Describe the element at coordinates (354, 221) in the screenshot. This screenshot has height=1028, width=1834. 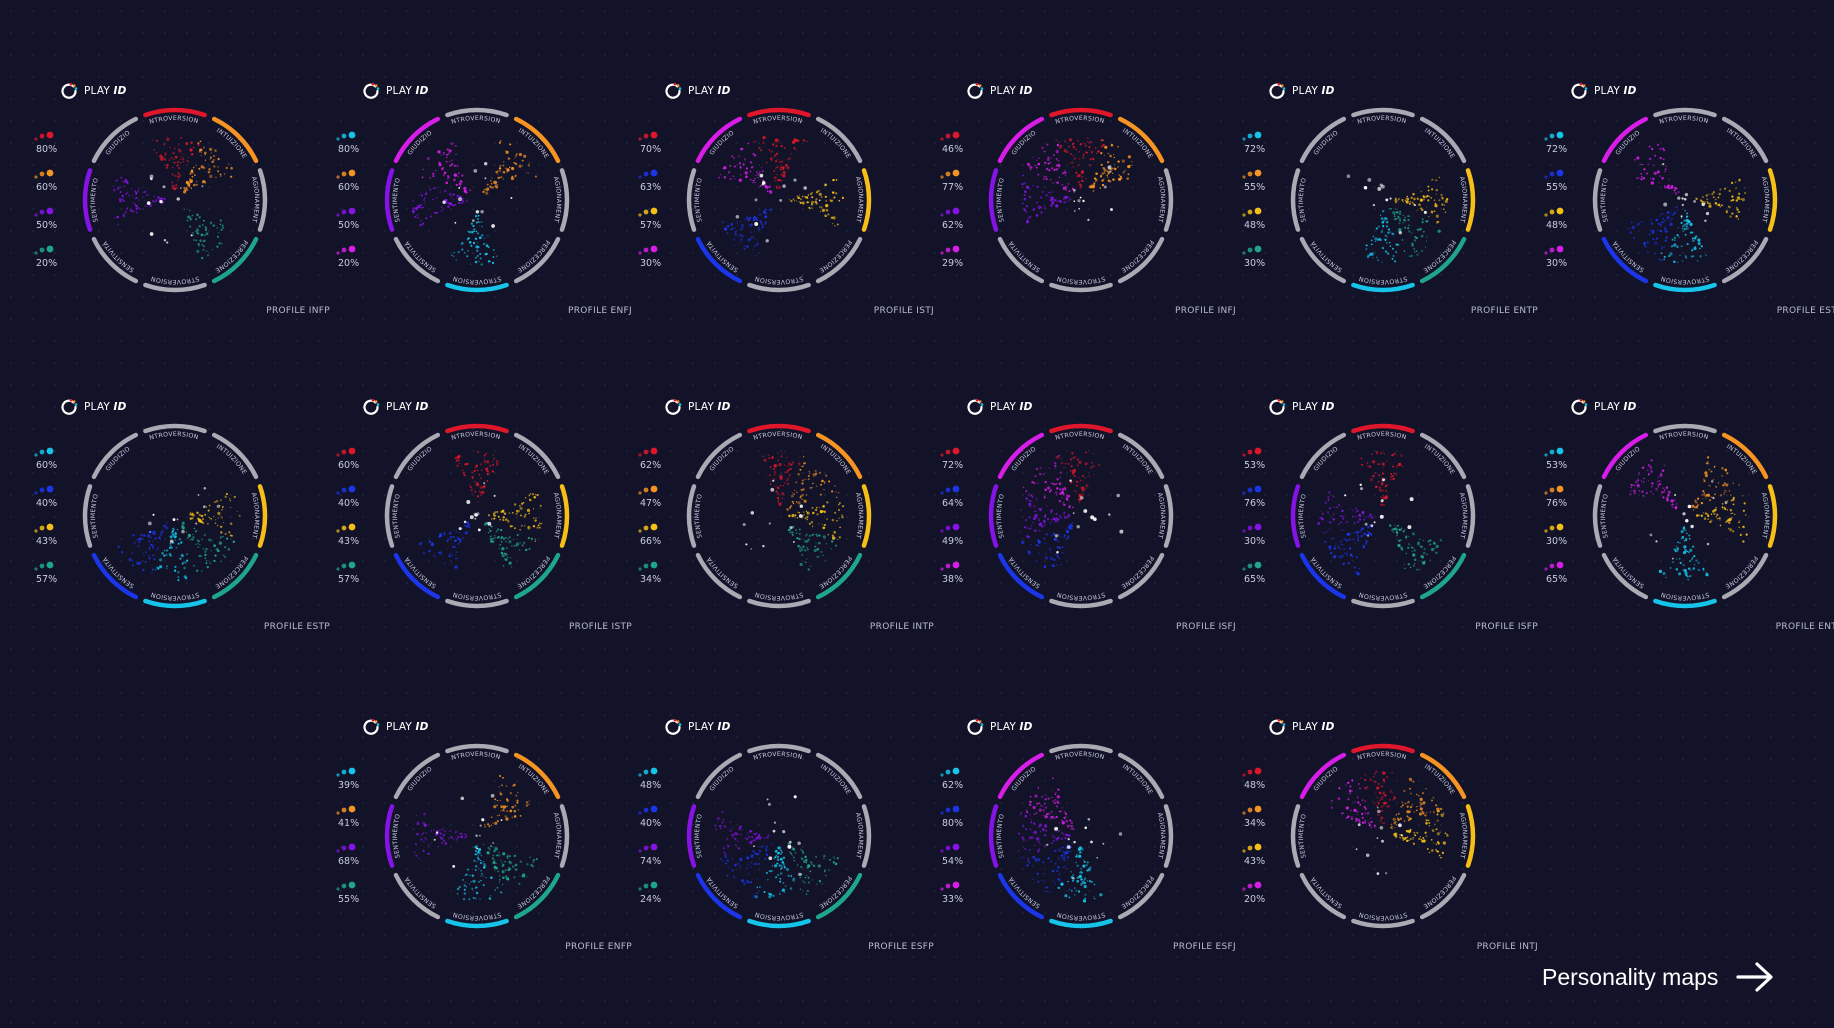
I see `legend-item: 50%` at that location.